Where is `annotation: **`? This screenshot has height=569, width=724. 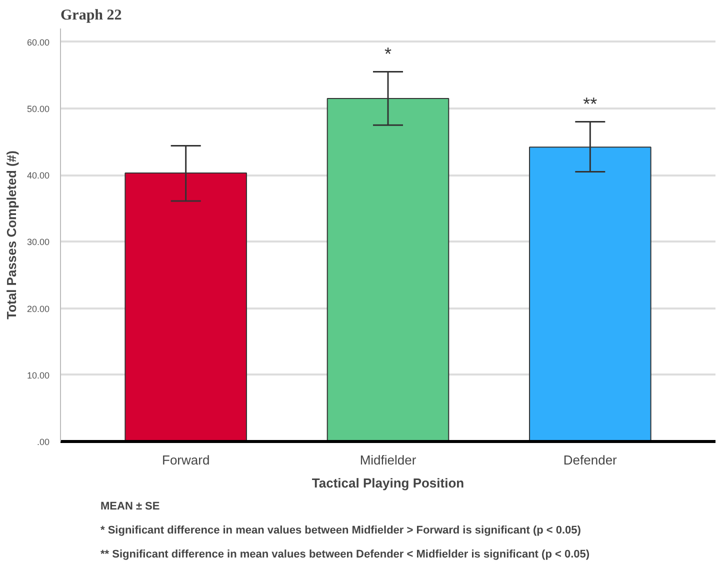
annotation: ** is located at coordinates (590, 104).